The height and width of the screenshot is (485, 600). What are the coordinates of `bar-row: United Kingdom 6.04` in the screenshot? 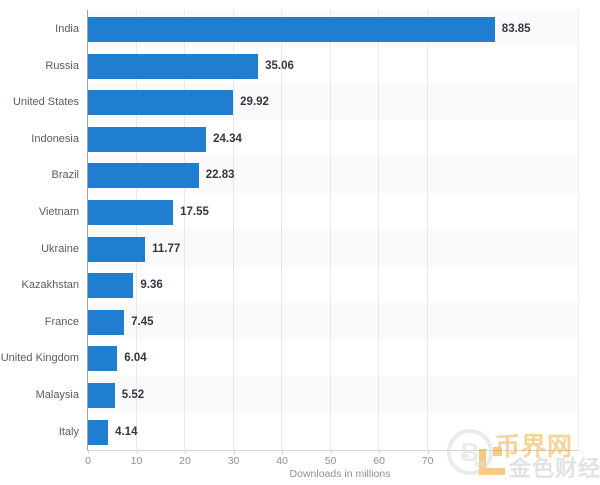 It's located at (300, 364).